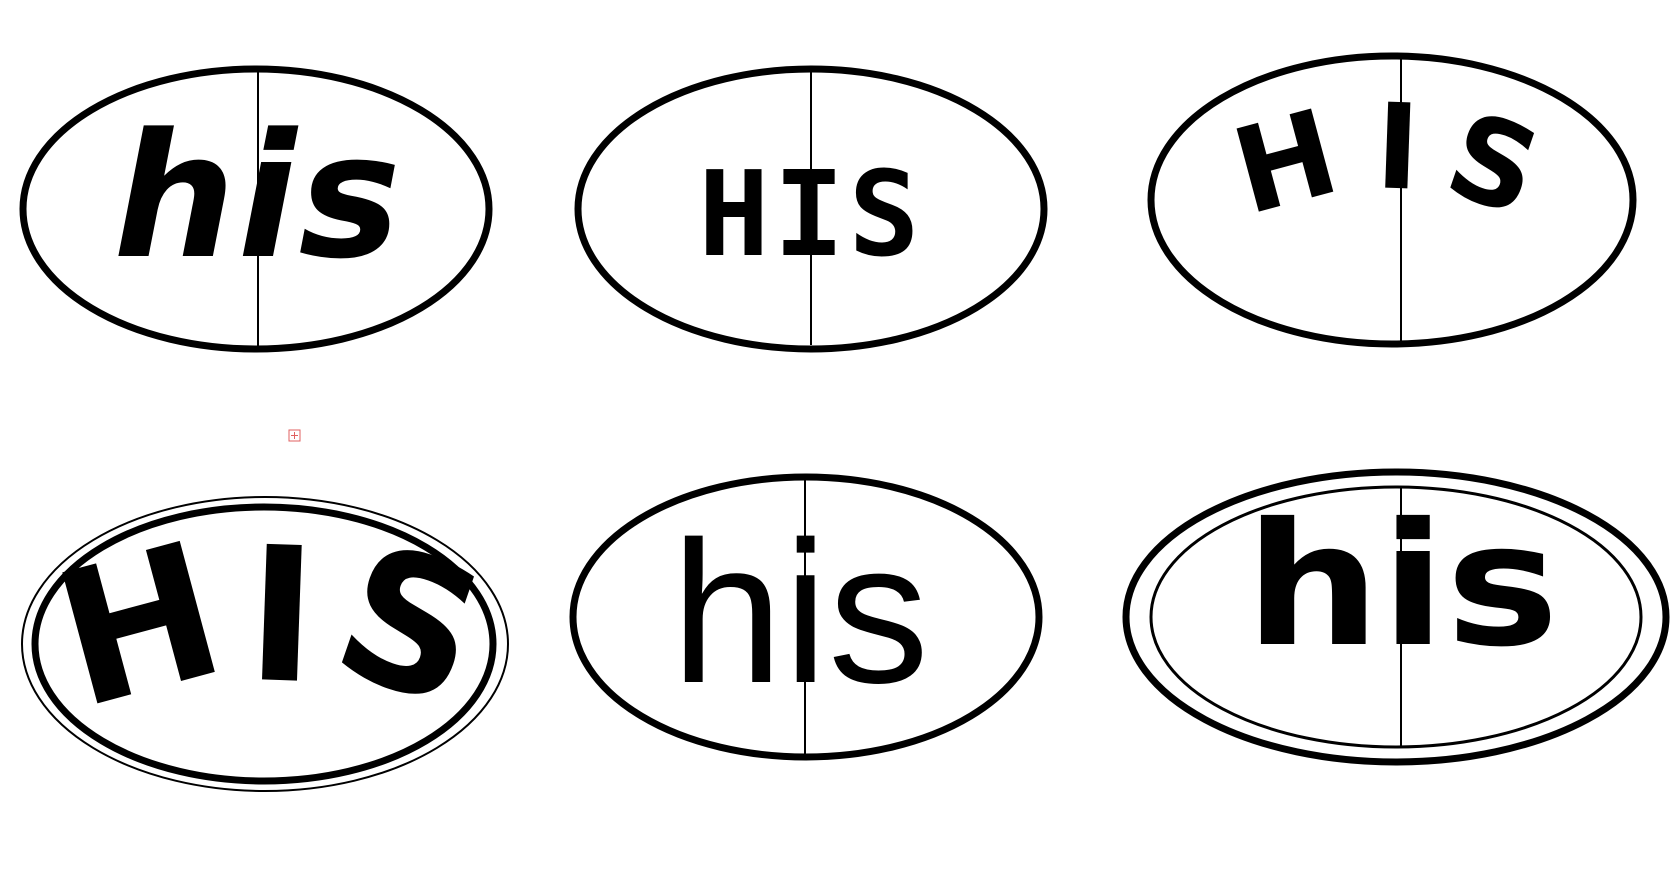  What do you see at coordinates (258, 196) in the screenshot?
I see `logo-1-wordmark: his` at bounding box center [258, 196].